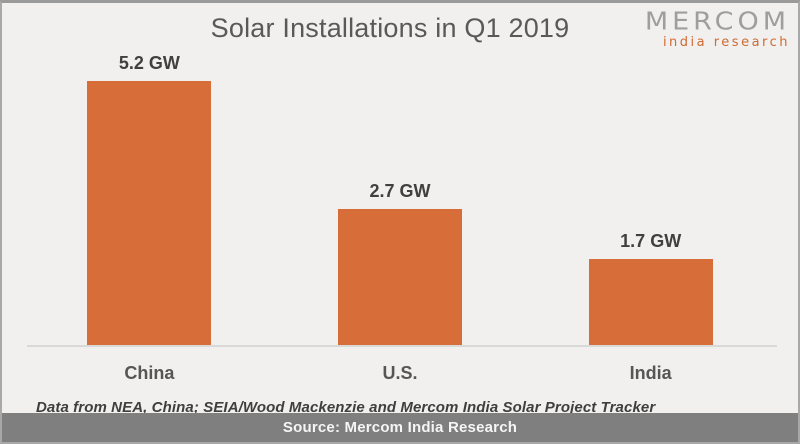 The width and height of the screenshot is (800, 444). I want to click on category-label-us: U.S., so click(400, 373).